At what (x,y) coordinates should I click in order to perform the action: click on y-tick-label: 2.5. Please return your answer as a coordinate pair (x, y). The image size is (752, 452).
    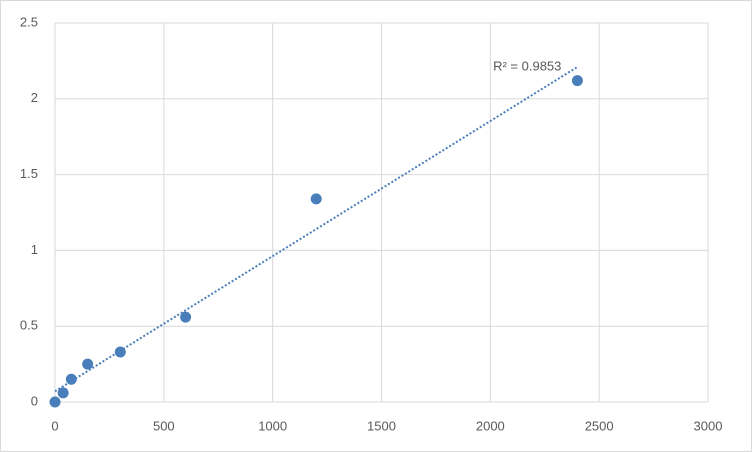
    Looking at the image, I should click on (29, 21).